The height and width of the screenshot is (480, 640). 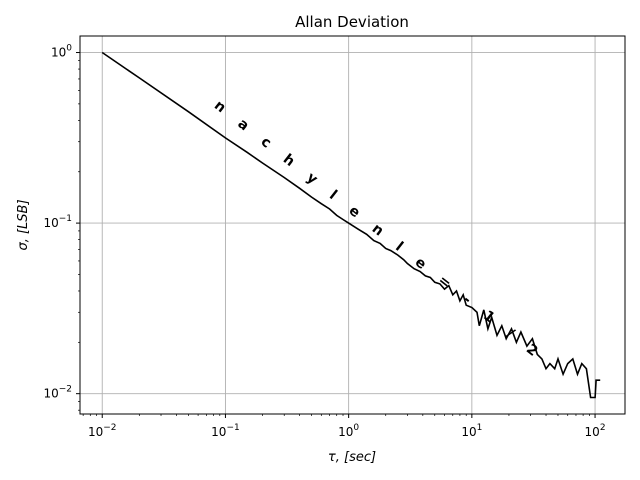 What do you see at coordinates (225, 431) in the screenshot?
I see `x-tick-label-1: 10⁻¹` at bounding box center [225, 431].